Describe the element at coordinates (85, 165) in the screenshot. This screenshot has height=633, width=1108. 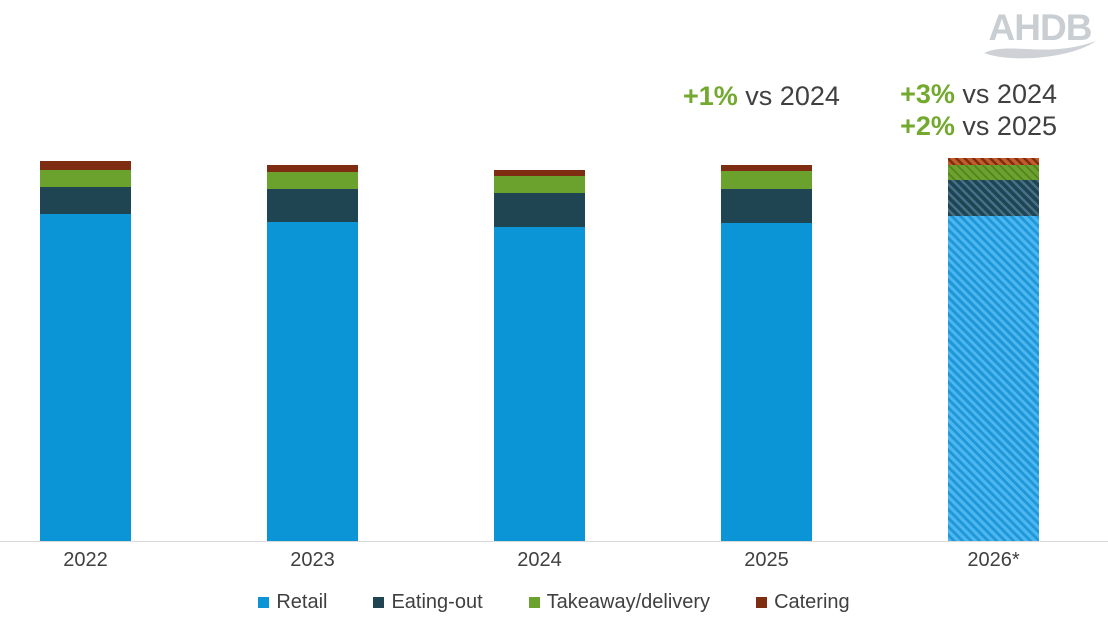
I see `bar-2022-segment-catering` at that location.